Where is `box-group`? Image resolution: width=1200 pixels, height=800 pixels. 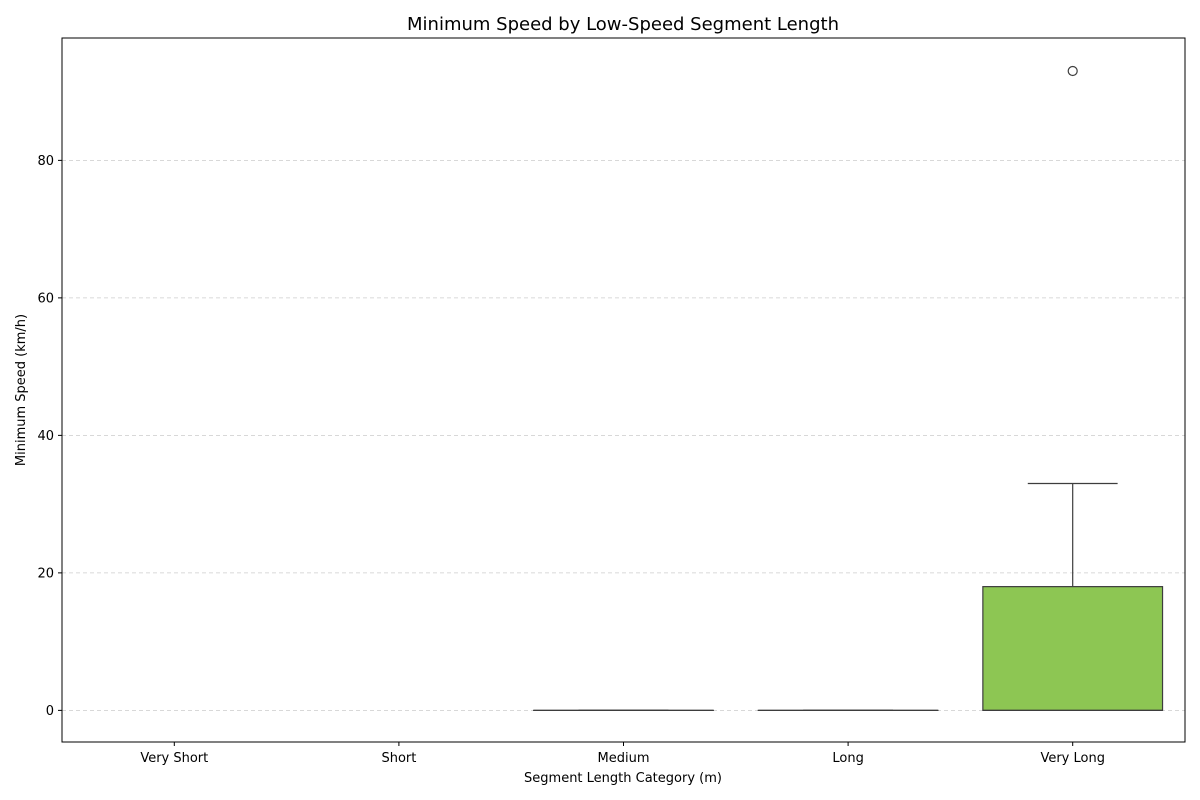 box-group is located at coordinates (1073, 388).